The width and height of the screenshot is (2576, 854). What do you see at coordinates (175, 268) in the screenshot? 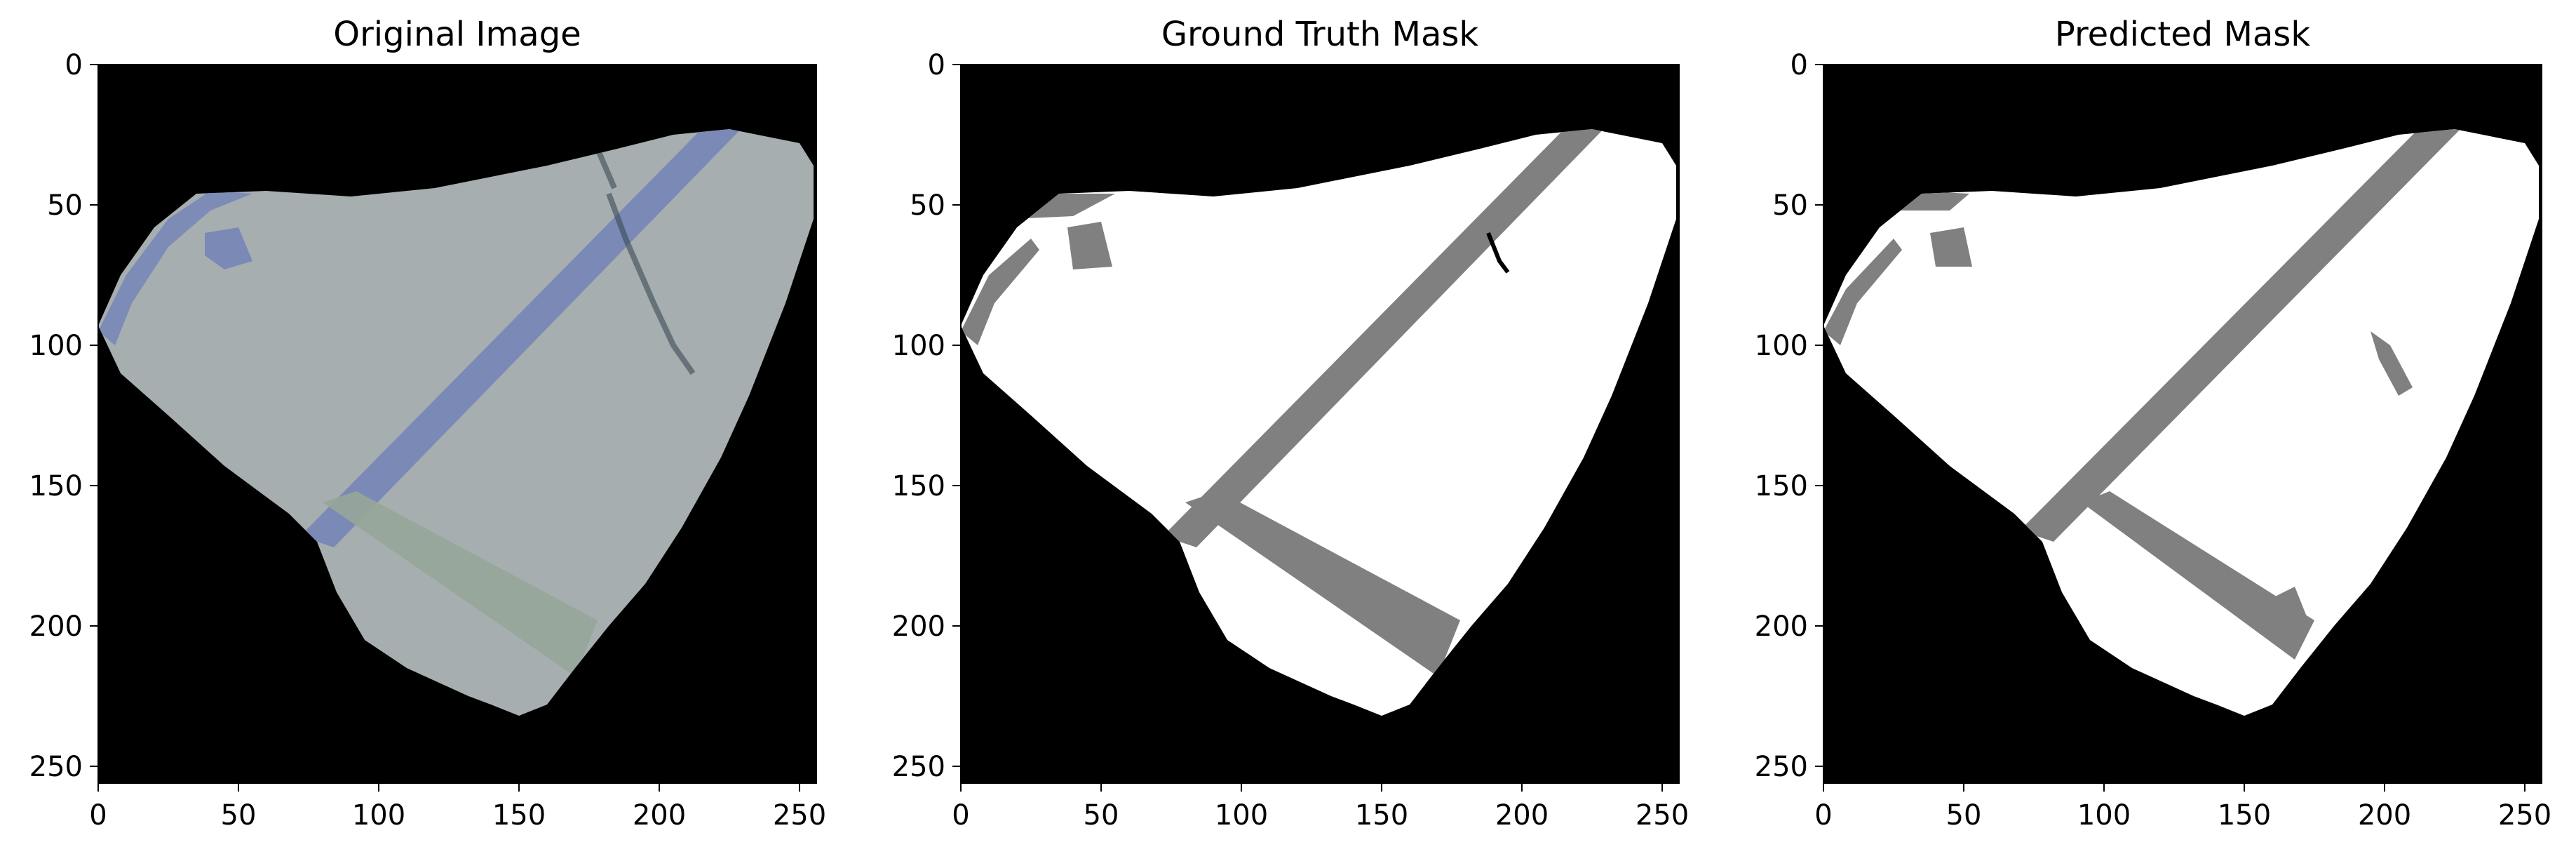
I see `blue-top-left-region` at bounding box center [175, 268].